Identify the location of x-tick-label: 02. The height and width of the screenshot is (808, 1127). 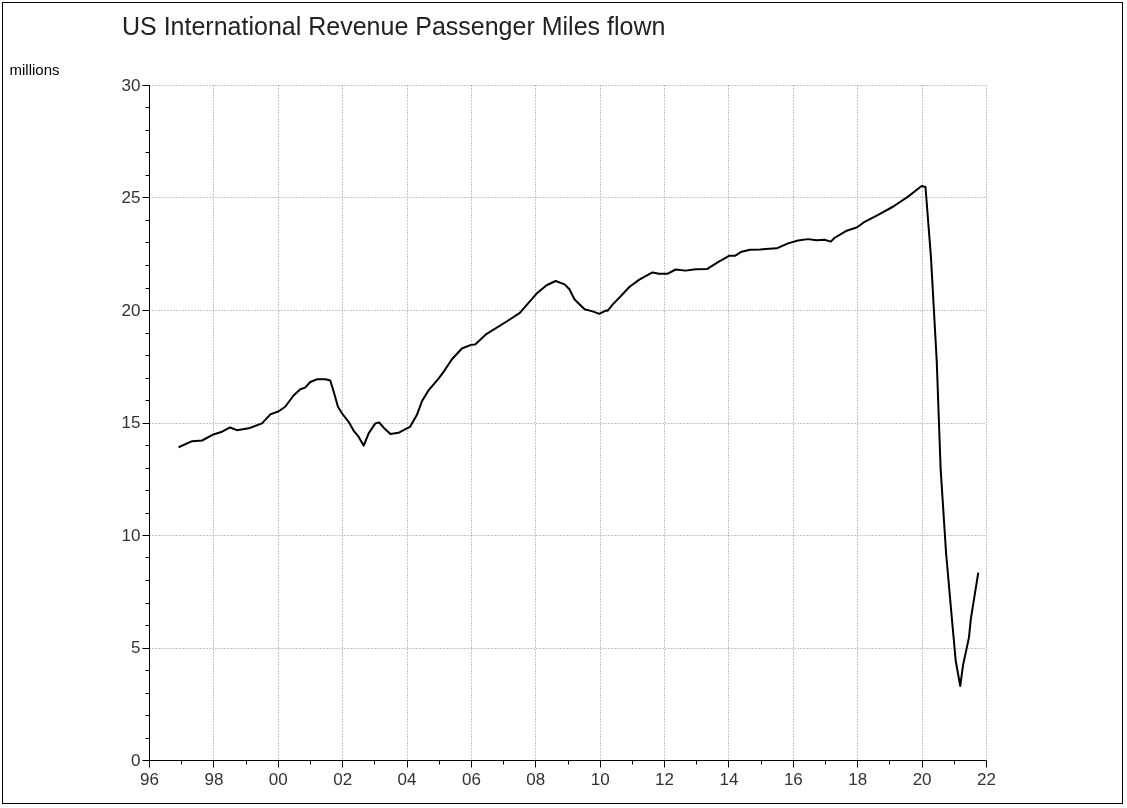
(343, 779).